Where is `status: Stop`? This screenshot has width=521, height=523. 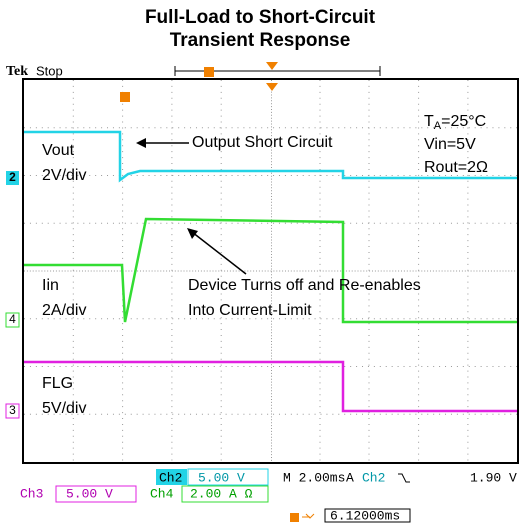 status: Stop is located at coordinates (49, 70).